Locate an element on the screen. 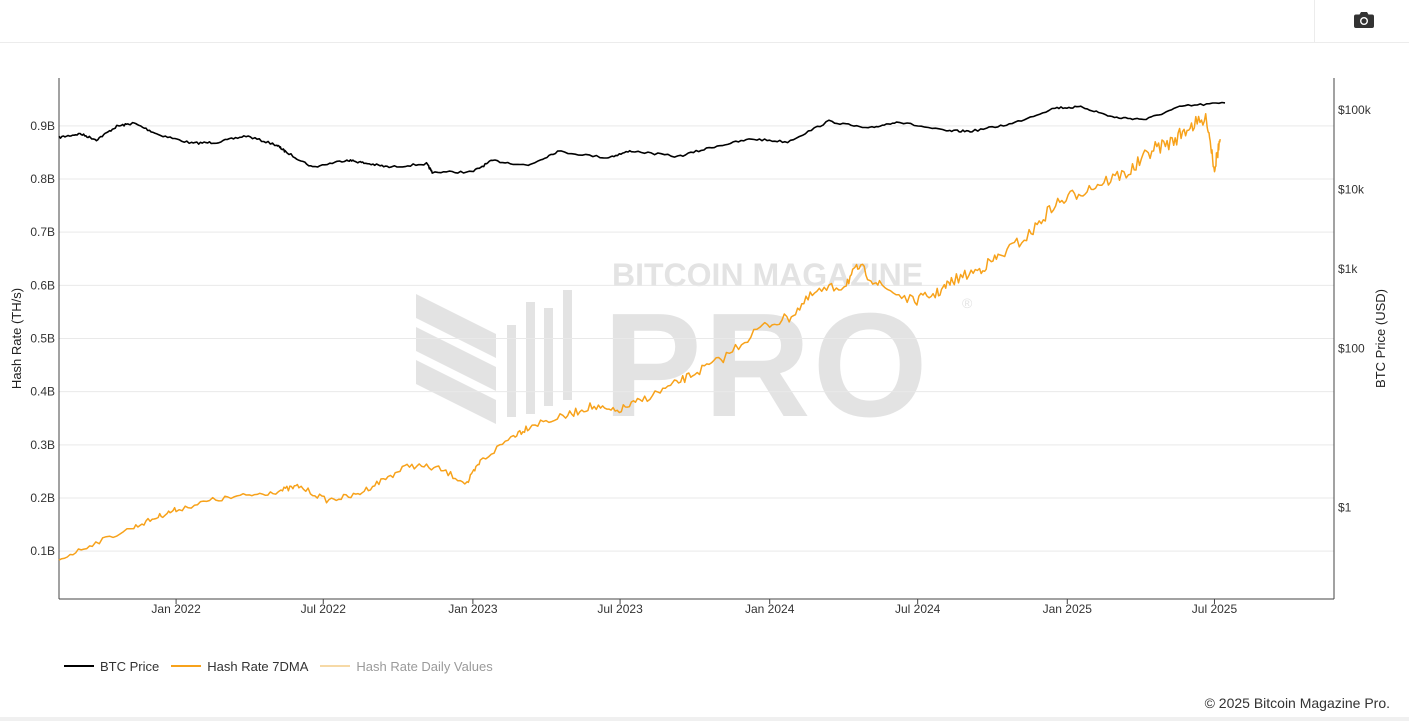  x-tick-label: Jul 2024 is located at coordinates (918, 609).